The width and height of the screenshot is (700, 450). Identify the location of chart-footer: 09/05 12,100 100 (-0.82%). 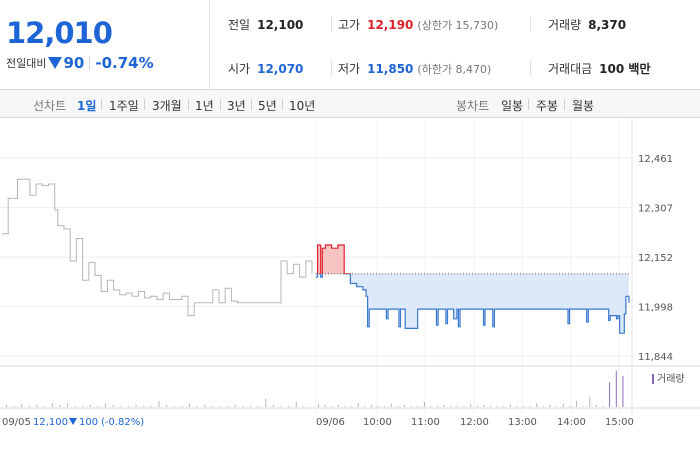
(73, 422).